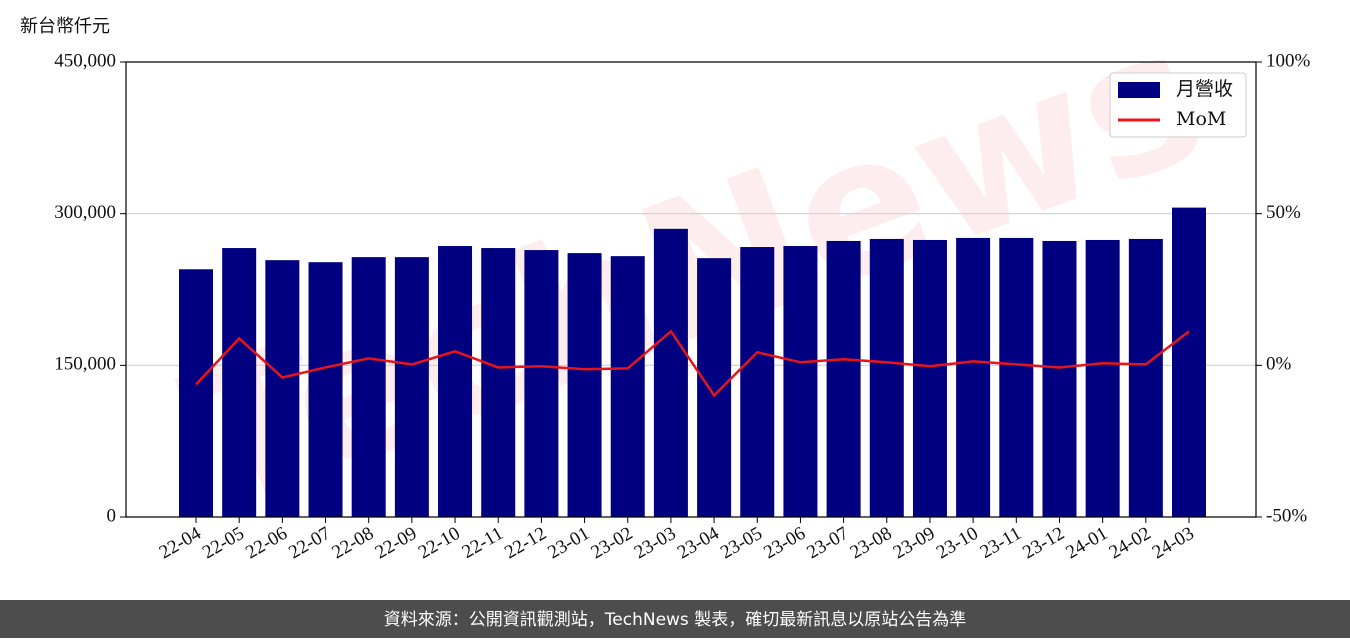 This screenshot has height=643, width=1350. I want to click on x-tick-label: 23-08, so click(871, 543).